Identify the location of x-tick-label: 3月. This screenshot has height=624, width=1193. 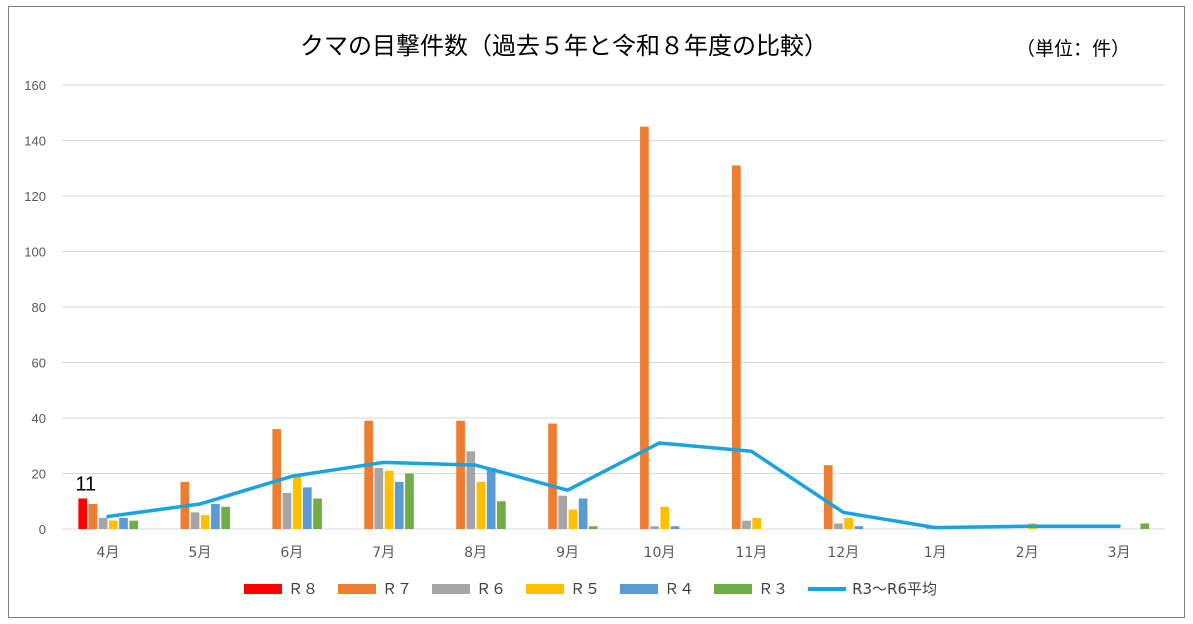
(1119, 553).